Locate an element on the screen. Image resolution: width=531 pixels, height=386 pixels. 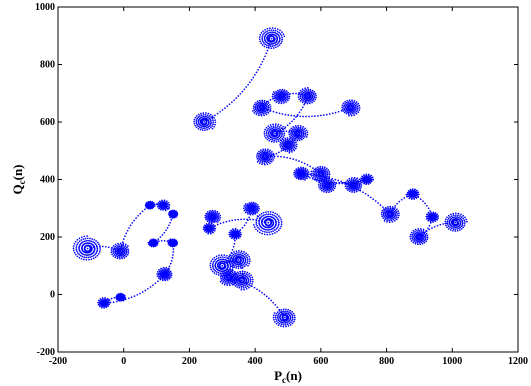
trail-point is located at coordinates (262, 61).